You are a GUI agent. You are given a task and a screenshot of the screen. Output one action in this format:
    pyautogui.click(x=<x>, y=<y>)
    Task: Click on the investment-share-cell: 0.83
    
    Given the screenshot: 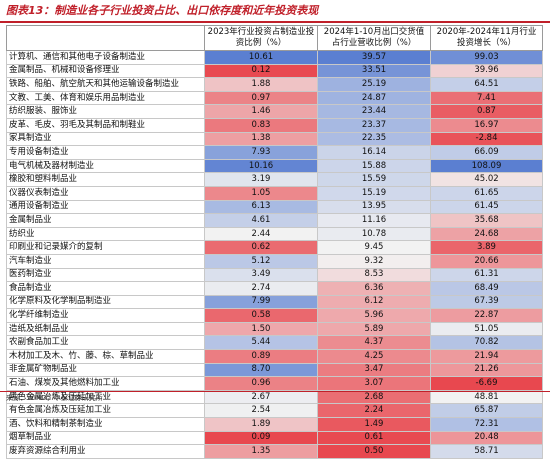 What is the action you would take?
    pyautogui.click(x=261, y=125)
    